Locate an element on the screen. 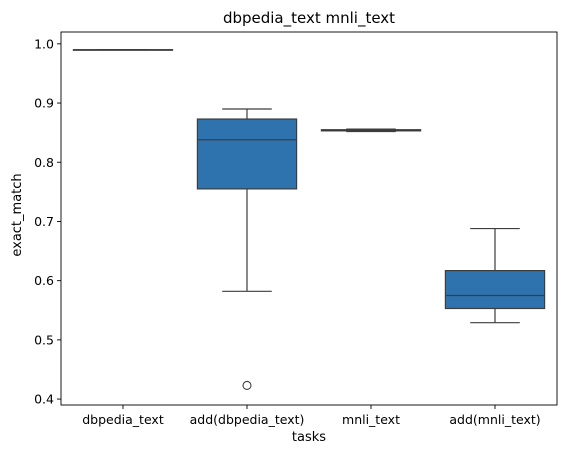  x-tick-label-0: dbpedia_text is located at coordinates (123, 419).